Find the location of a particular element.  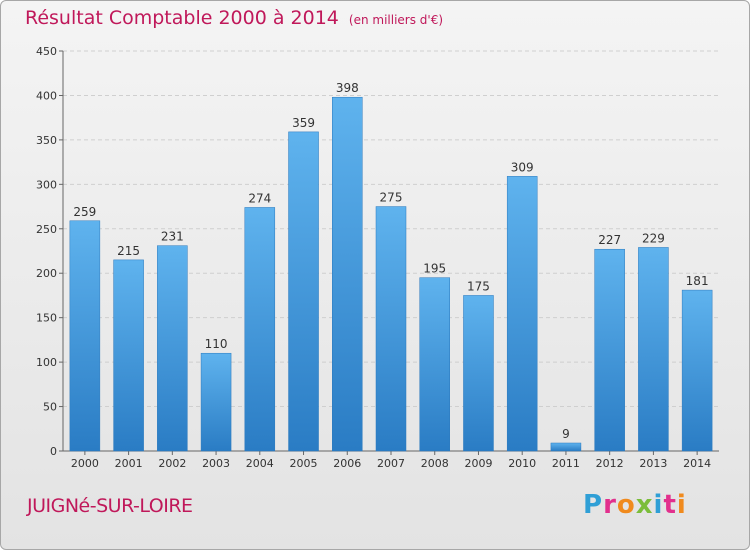

x-tick-label: 2009 is located at coordinates (478, 463).